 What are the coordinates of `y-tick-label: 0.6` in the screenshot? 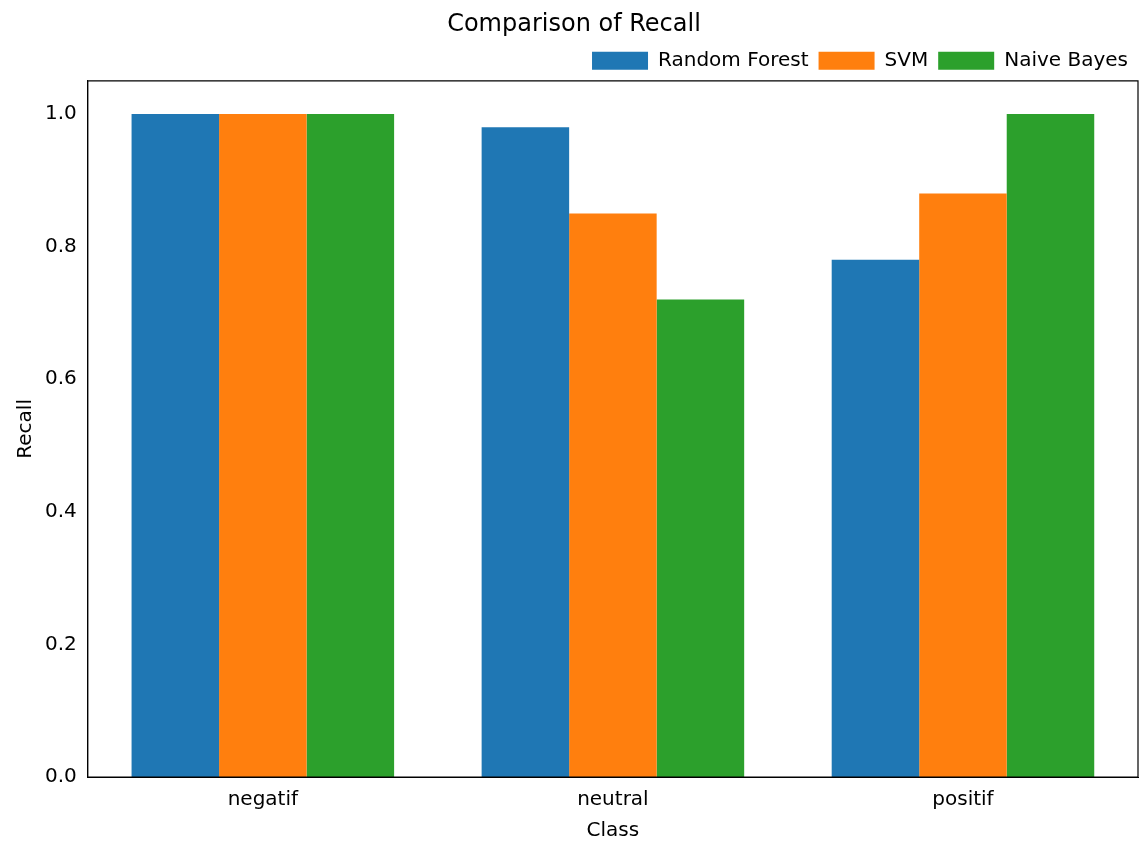 It's located at (60, 377).